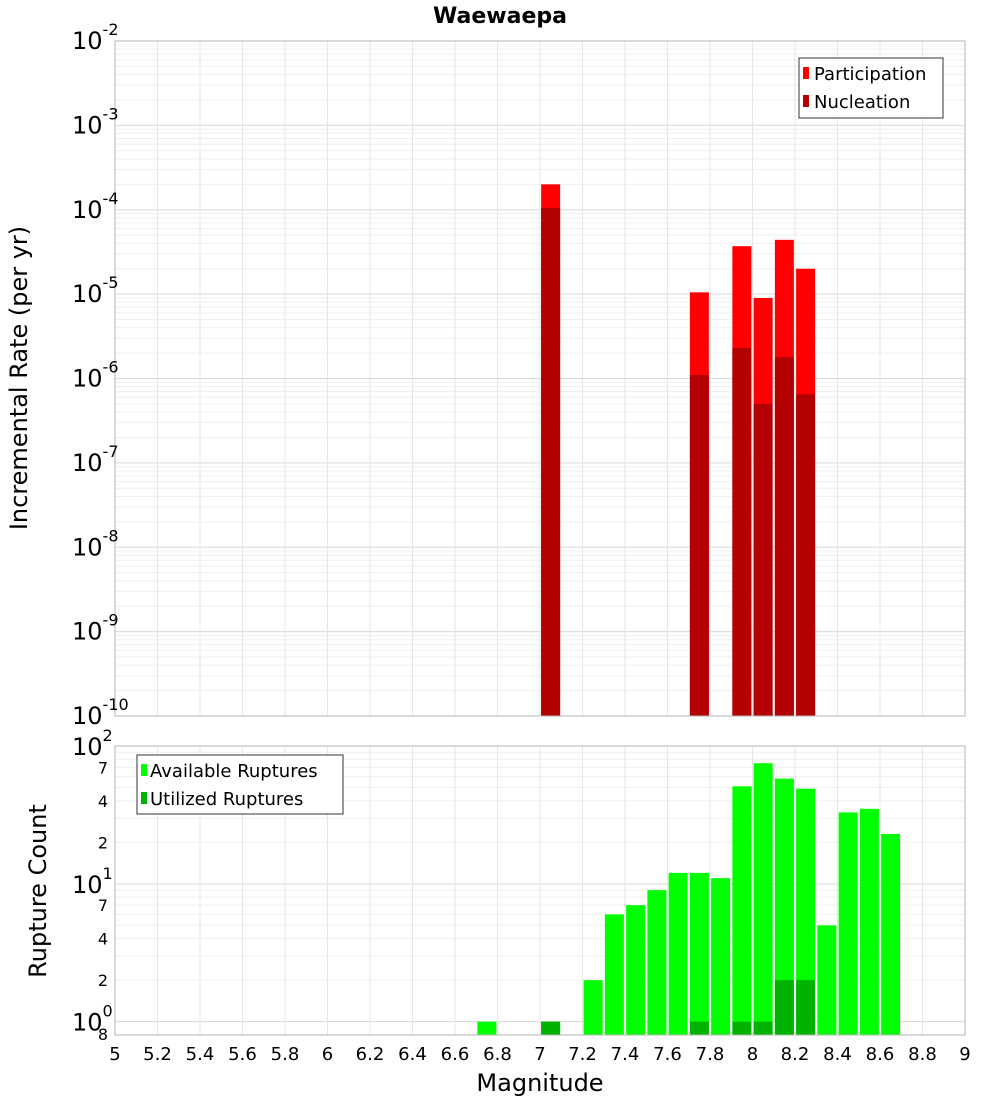 This screenshot has height=1100, width=1000. I want to click on x-tick-label: 6, so click(327, 1054).